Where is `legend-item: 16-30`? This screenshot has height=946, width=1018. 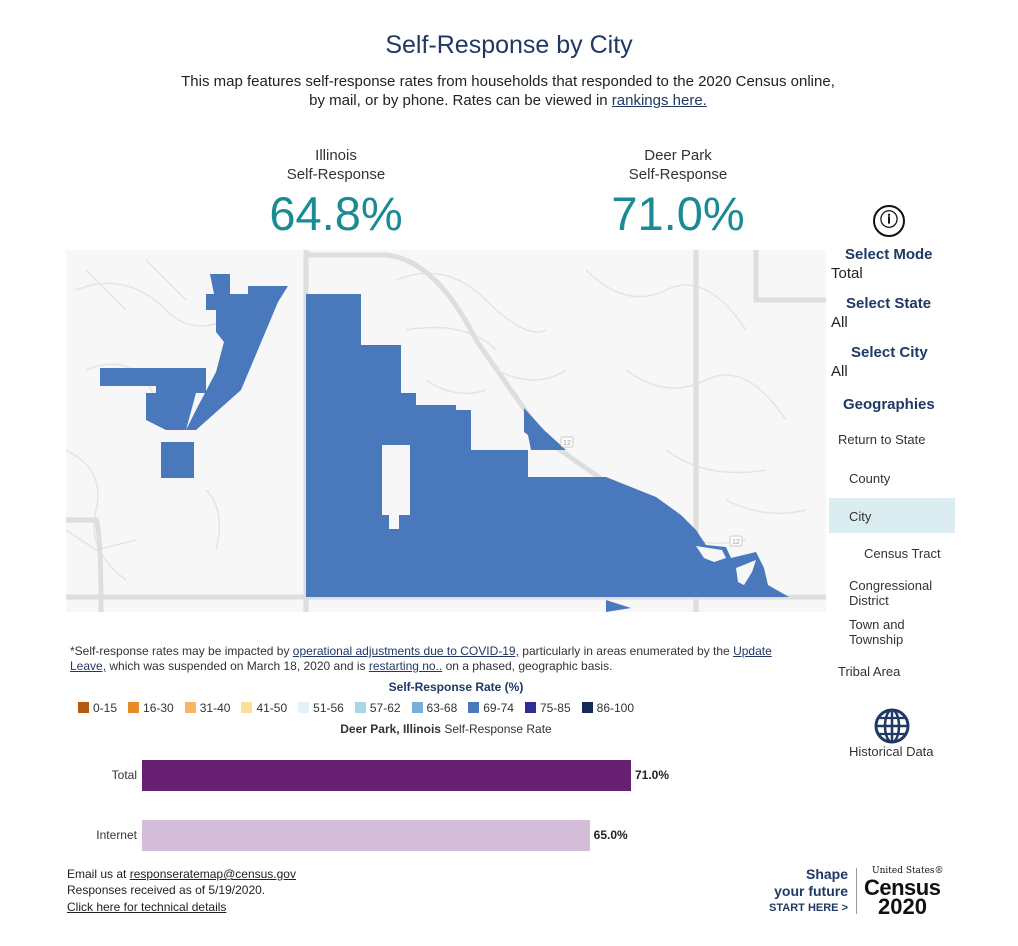 legend-item: 16-30 is located at coordinates (151, 708).